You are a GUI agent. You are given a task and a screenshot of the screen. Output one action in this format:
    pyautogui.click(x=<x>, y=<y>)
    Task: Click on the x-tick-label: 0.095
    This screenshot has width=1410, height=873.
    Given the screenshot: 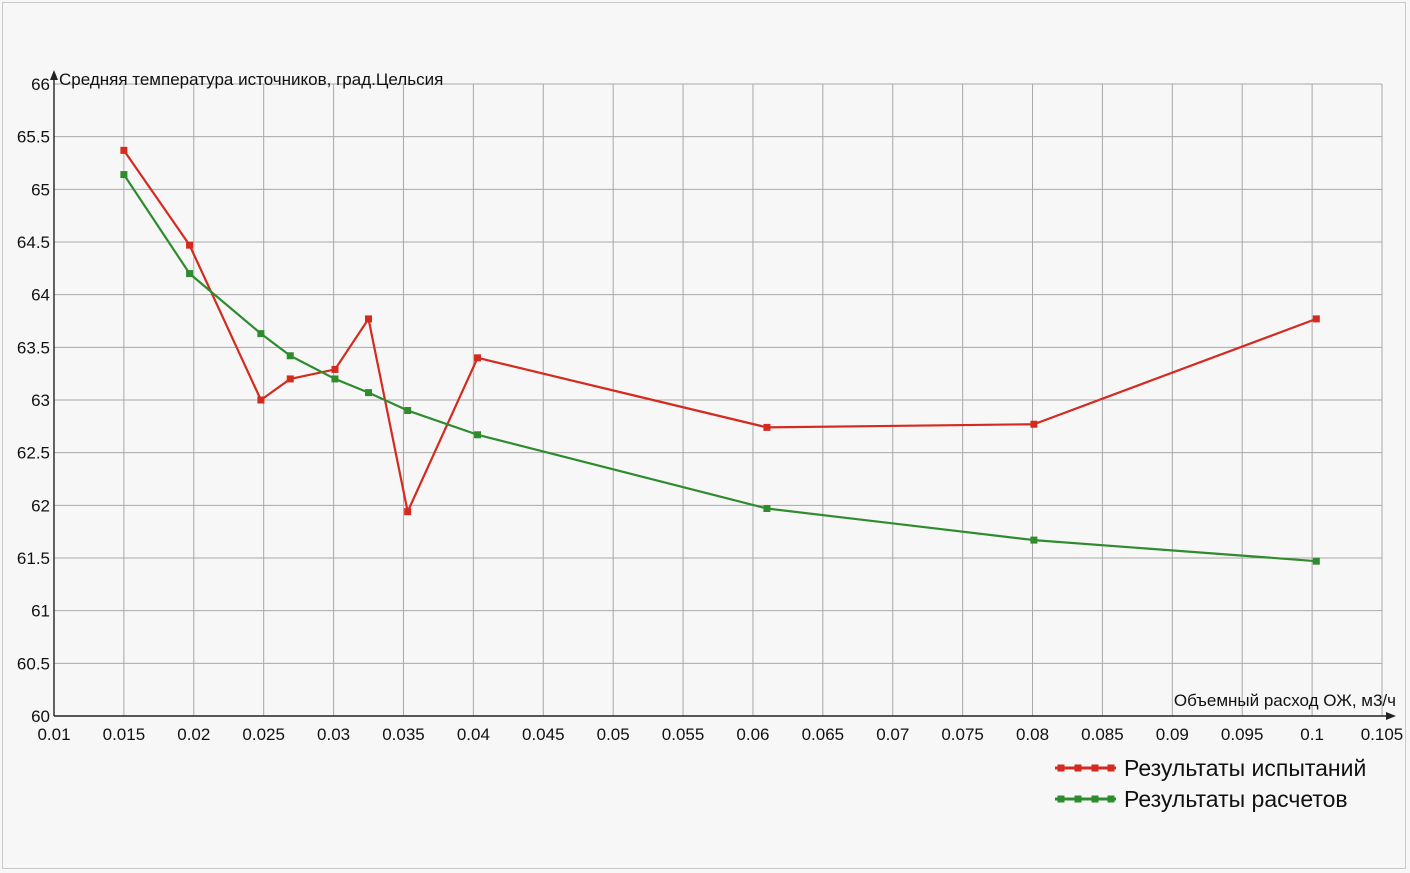 What is the action you would take?
    pyautogui.click(x=1242, y=734)
    